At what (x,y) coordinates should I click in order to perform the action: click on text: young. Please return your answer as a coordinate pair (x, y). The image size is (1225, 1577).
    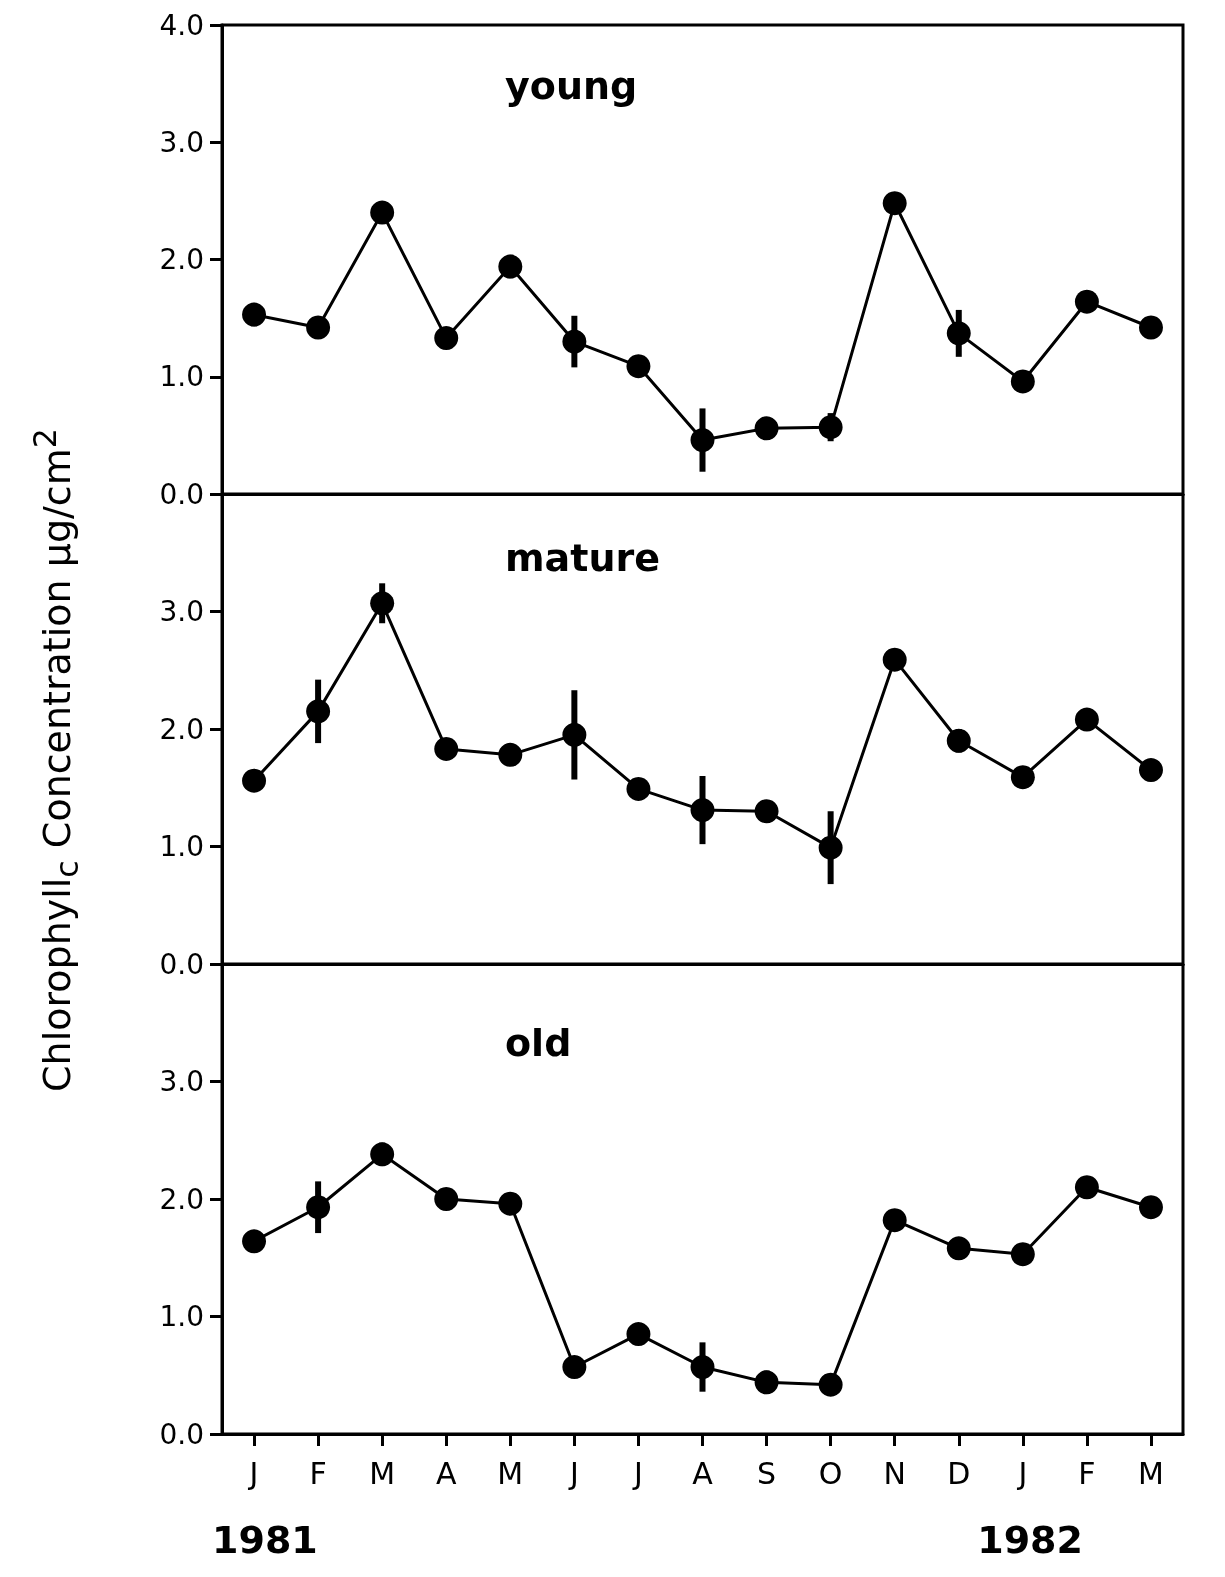
    Looking at the image, I should click on (571, 86).